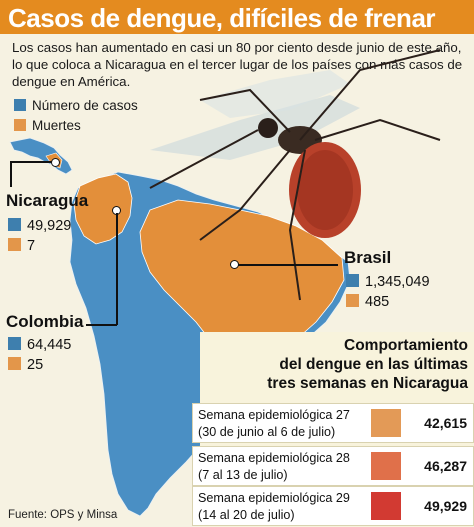 Image resolution: width=474 pixels, height=527 pixels. I want to click on brasil-deaths-value: 485, so click(377, 302).